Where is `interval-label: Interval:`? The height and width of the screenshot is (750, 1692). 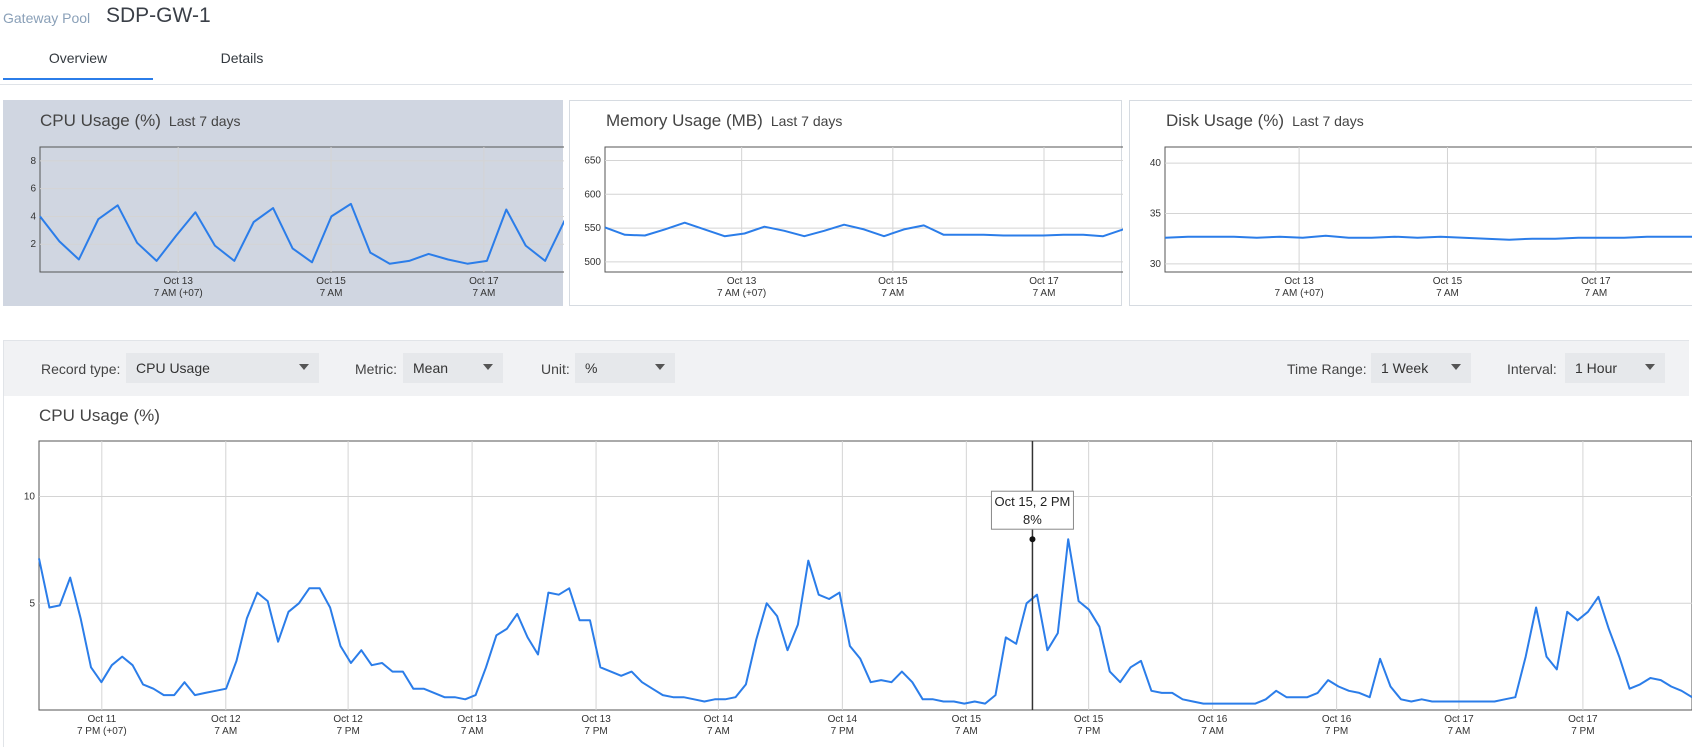 interval-label: Interval: is located at coordinates (1532, 369).